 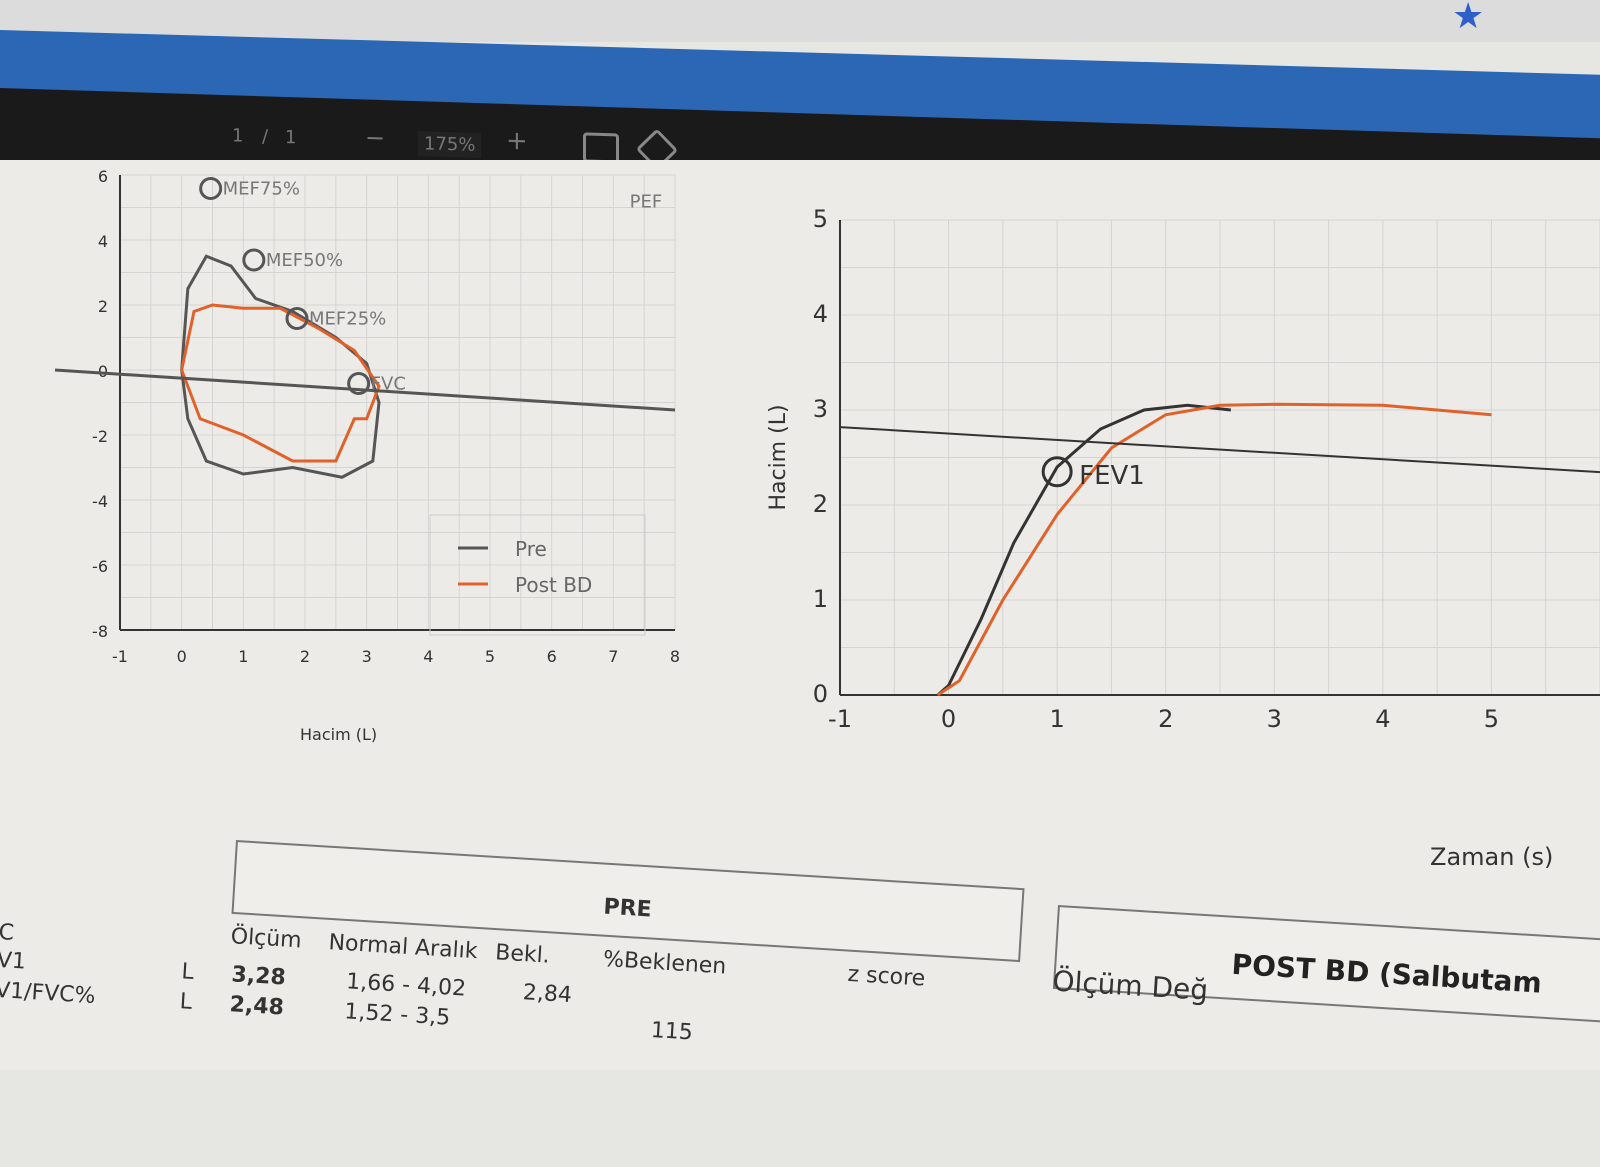 I want to click on y-tick-label: 3, so click(x=820, y=409).